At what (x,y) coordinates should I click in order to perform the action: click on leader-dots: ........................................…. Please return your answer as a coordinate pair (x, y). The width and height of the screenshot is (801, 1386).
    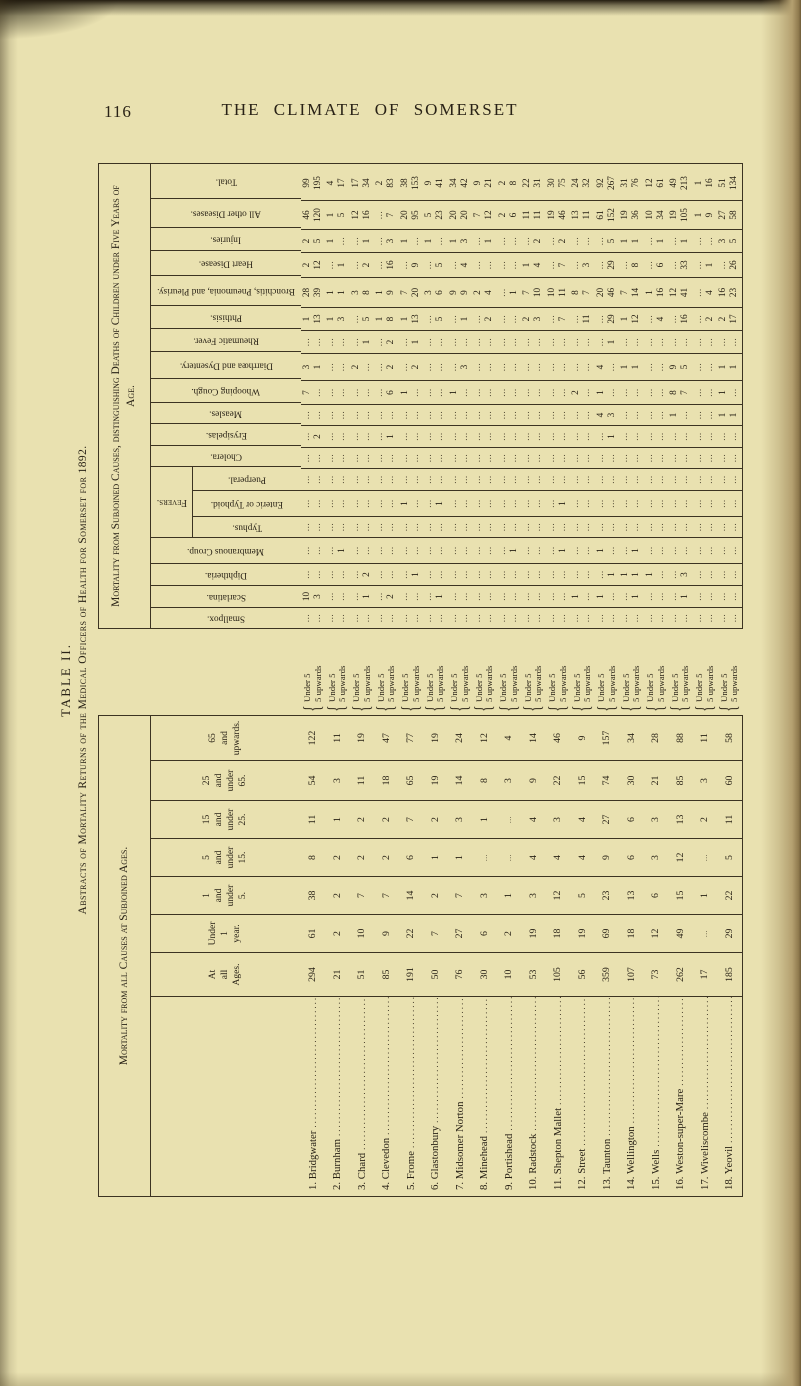
    Looking at the image, I should click on (704, 1053).